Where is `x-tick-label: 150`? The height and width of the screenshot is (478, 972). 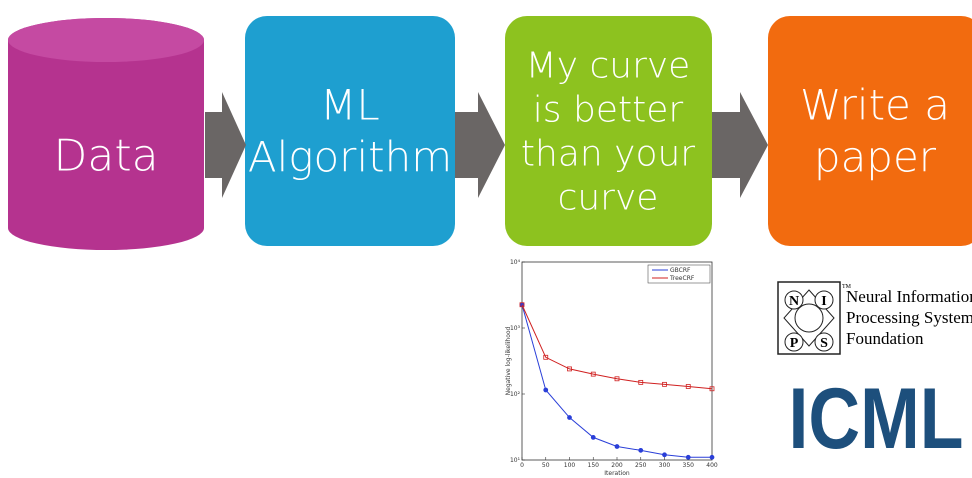
x-tick-label: 150 is located at coordinates (594, 465).